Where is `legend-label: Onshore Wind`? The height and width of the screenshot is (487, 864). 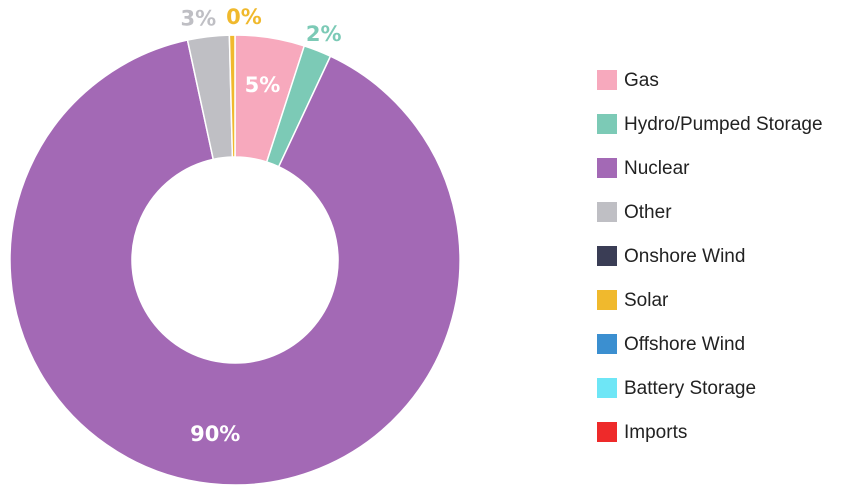
legend-label: Onshore Wind is located at coordinates (684, 256).